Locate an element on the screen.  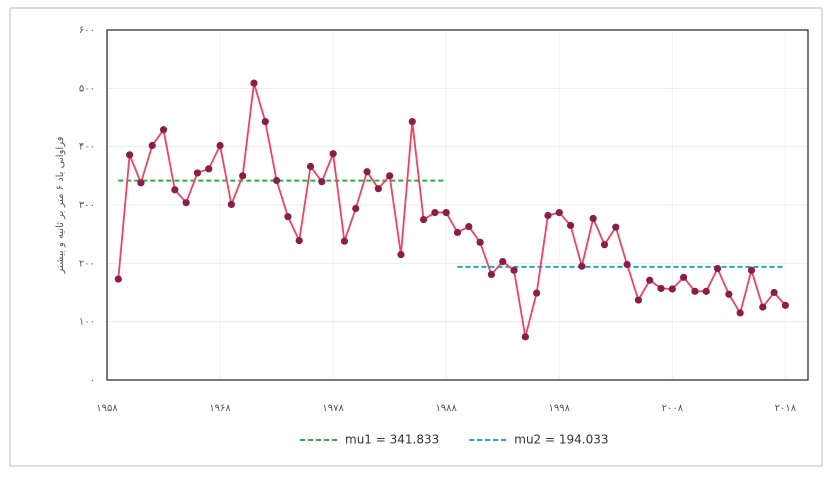
x-tick-label: ۱۹۹۸ is located at coordinates (560, 408).